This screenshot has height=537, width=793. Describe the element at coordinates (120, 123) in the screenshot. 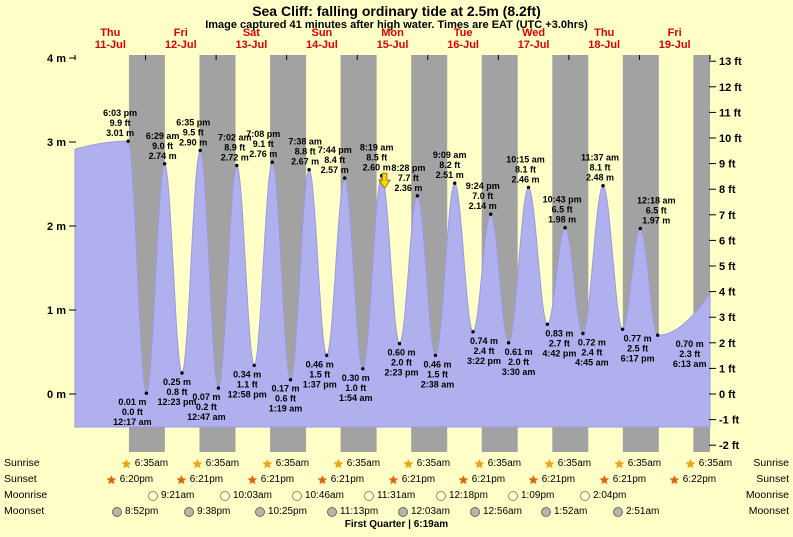

I see `high-tide-label: 9.9 ft` at that location.